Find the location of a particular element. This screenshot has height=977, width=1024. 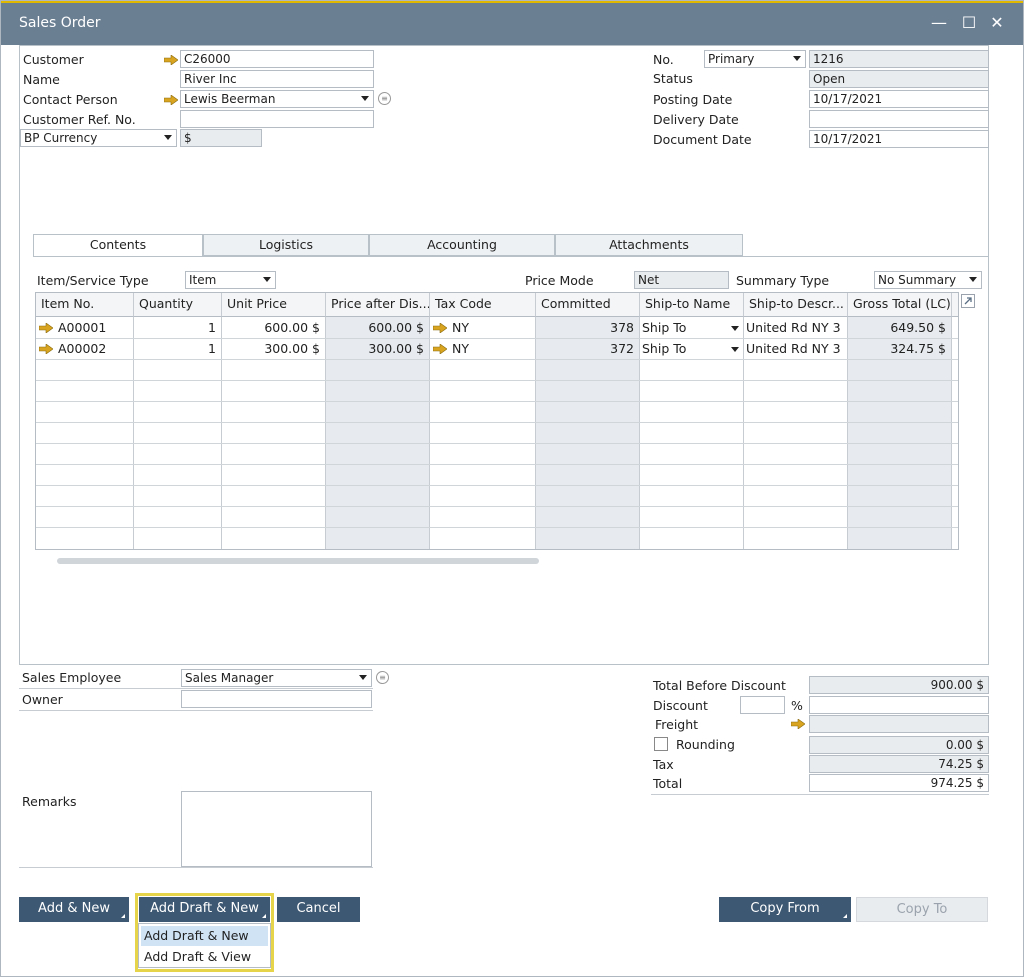

tab-contents: Contents is located at coordinates (118, 245).